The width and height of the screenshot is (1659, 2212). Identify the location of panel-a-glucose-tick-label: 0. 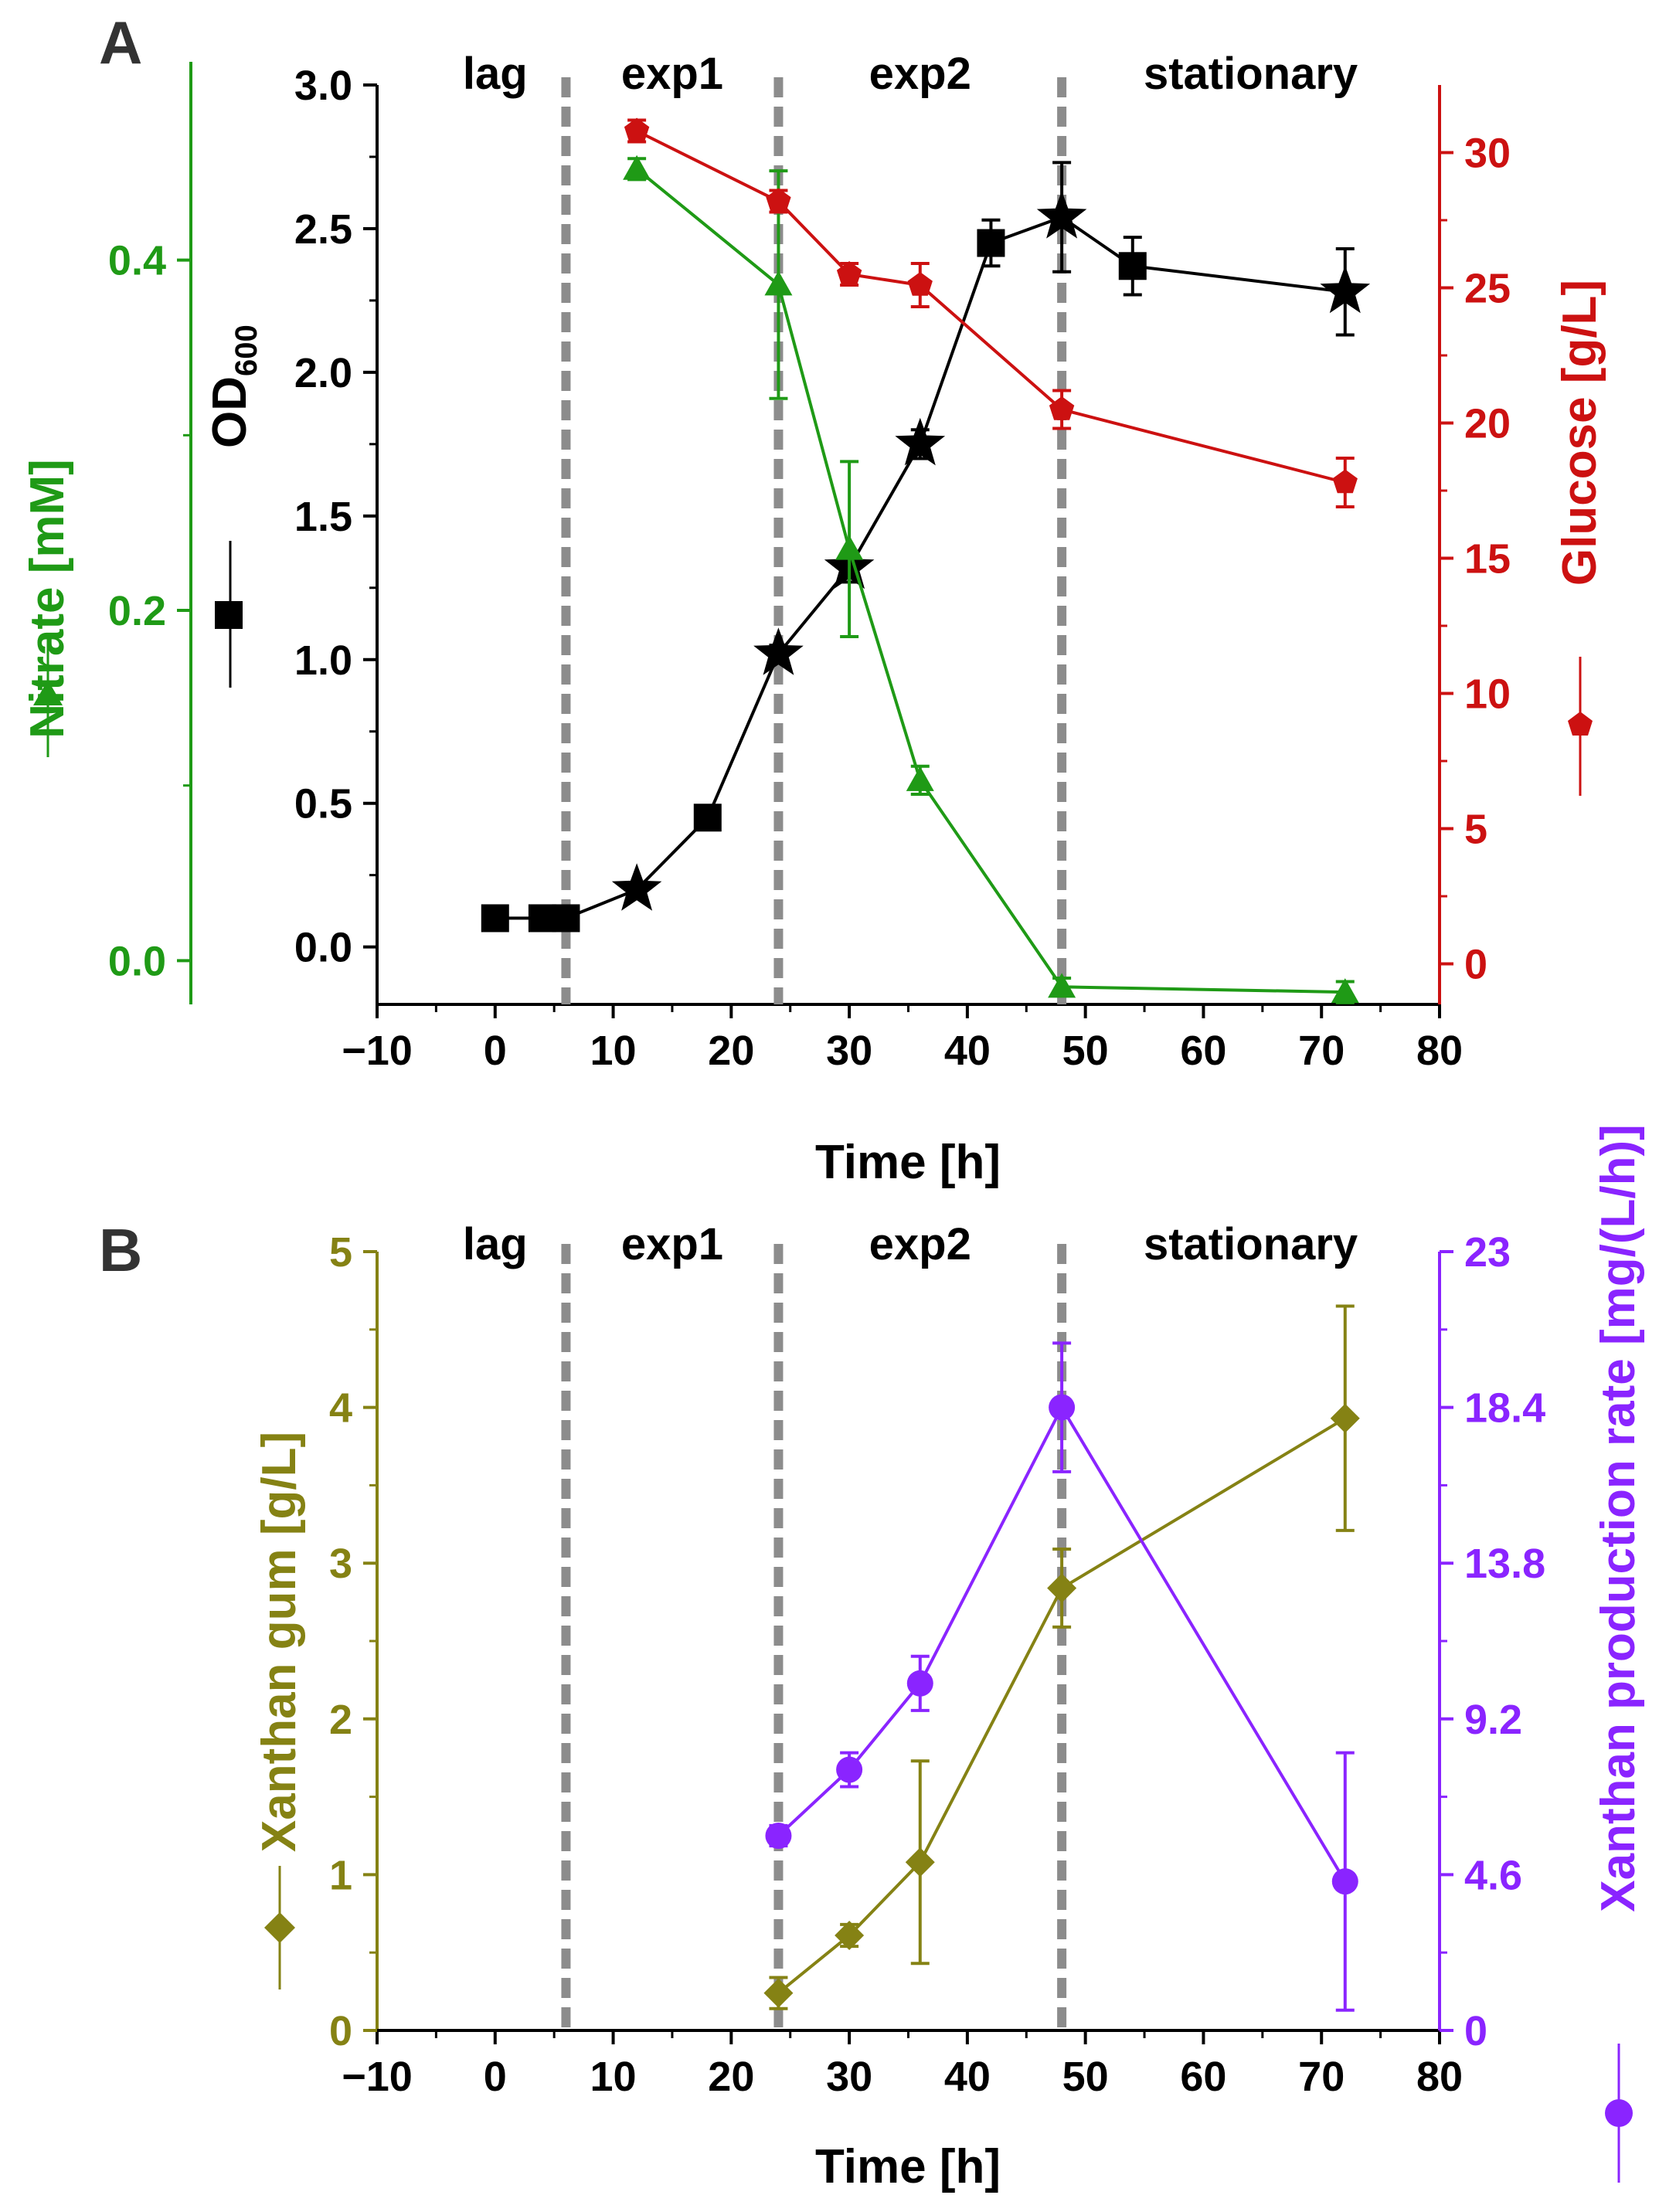
(1475, 965).